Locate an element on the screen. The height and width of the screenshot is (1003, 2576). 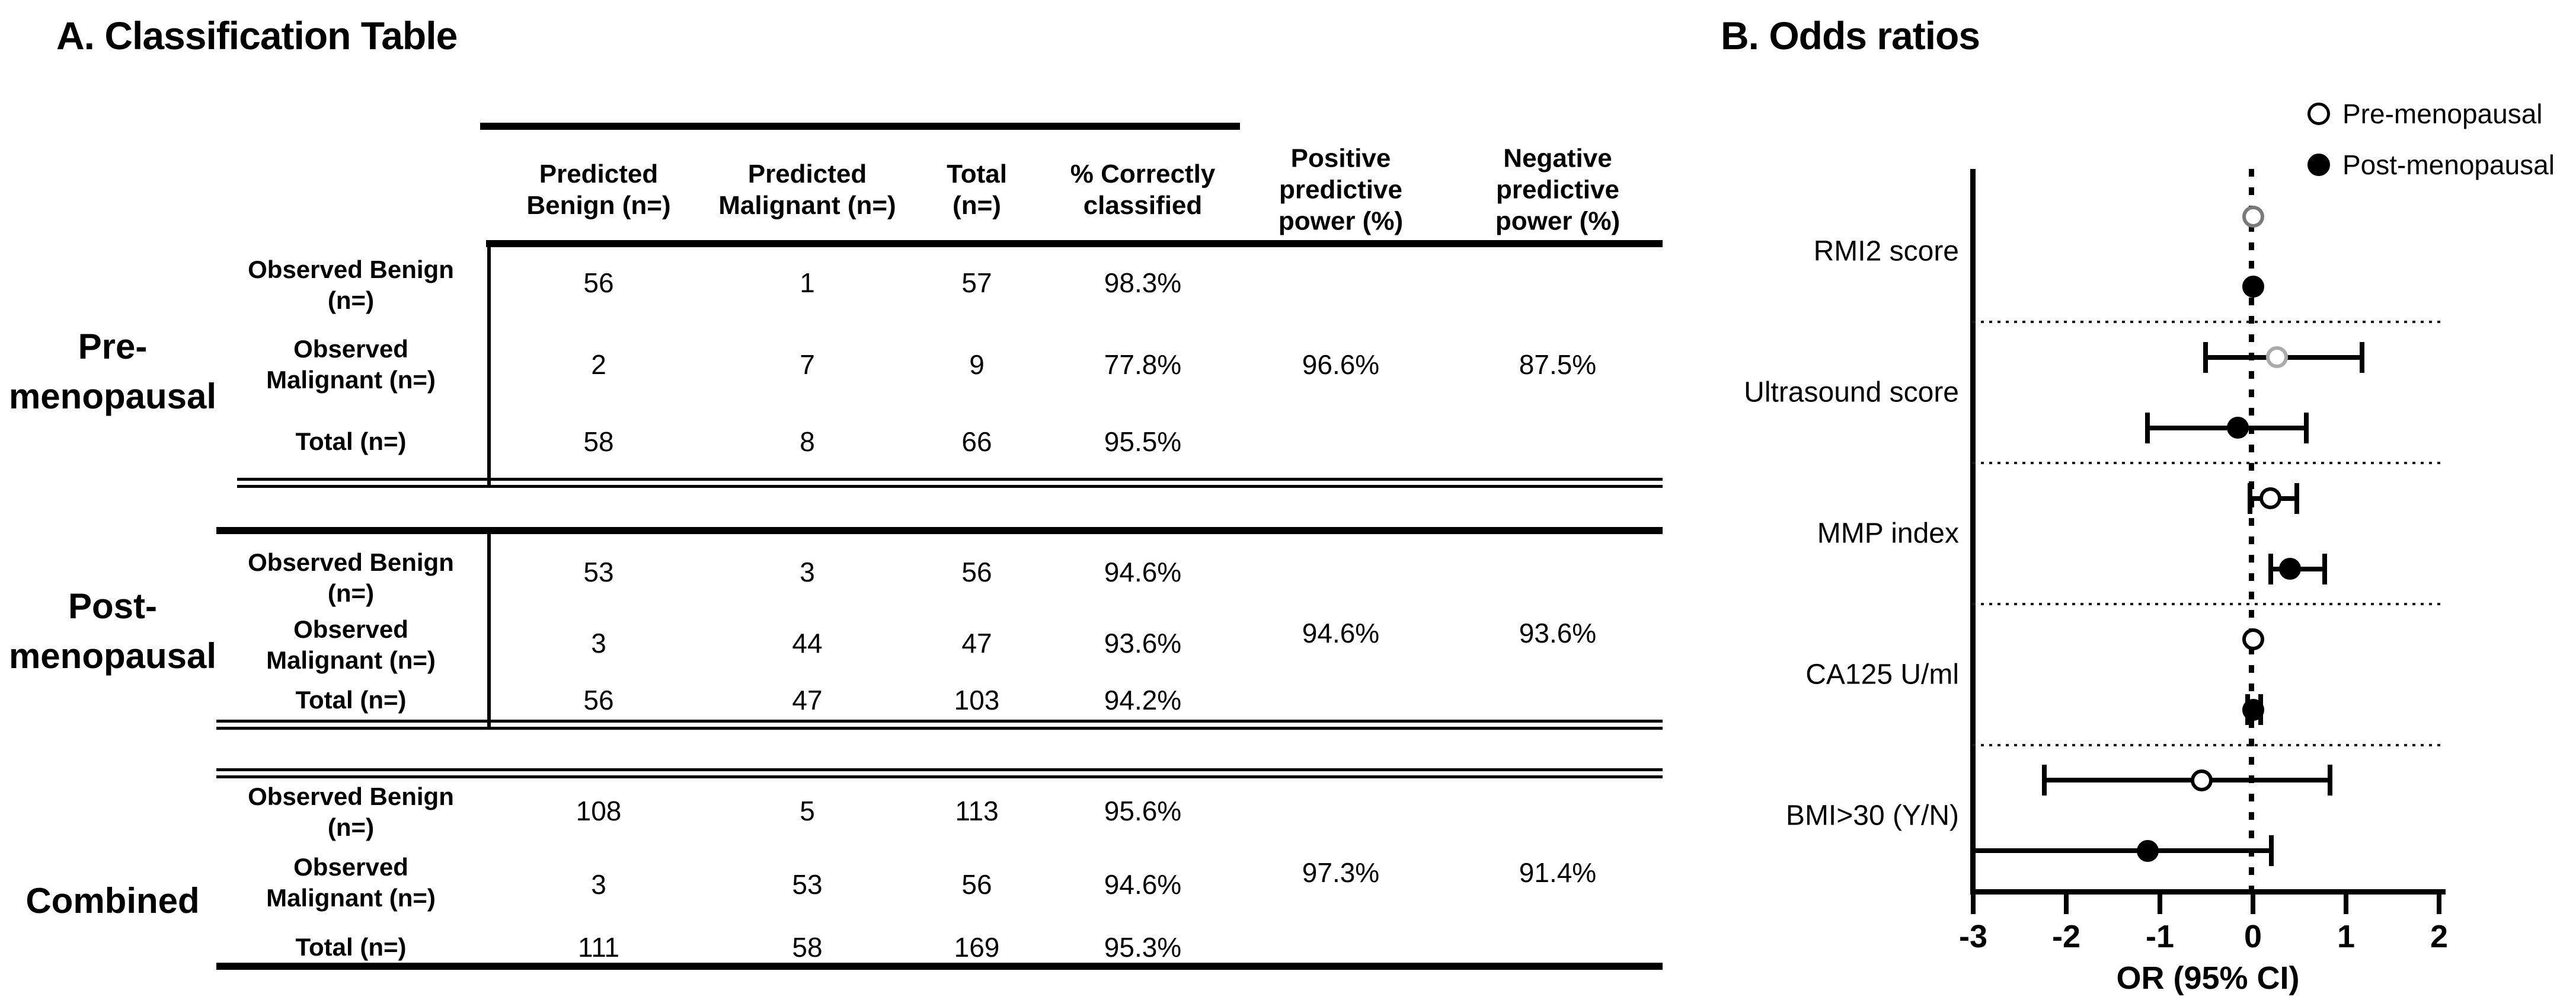
header-line: classified is located at coordinates (1143, 206).